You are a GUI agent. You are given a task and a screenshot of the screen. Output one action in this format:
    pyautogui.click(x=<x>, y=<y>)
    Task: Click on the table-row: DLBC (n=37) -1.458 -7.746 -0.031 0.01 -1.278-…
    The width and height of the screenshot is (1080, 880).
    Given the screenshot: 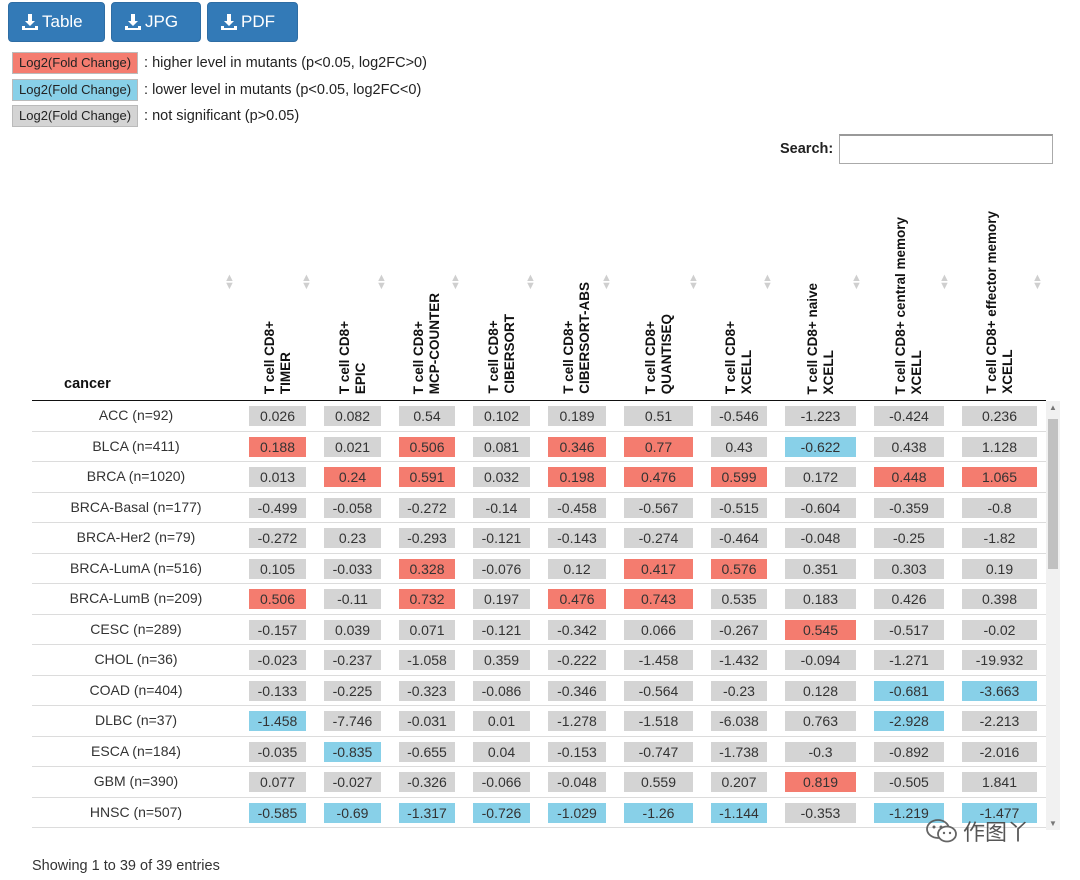 What is the action you would take?
    pyautogui.click(x=539, y=721)
    